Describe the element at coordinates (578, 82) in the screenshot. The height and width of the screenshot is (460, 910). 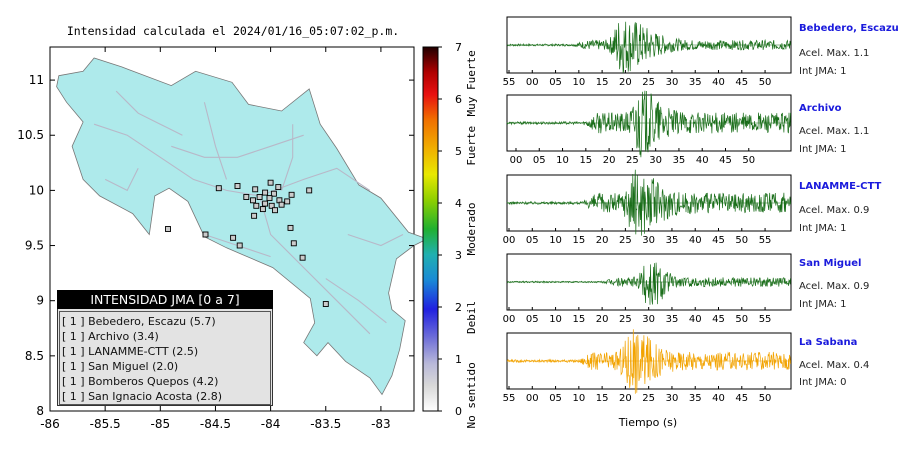
I see `waveform-tick-label: 10` at that location.